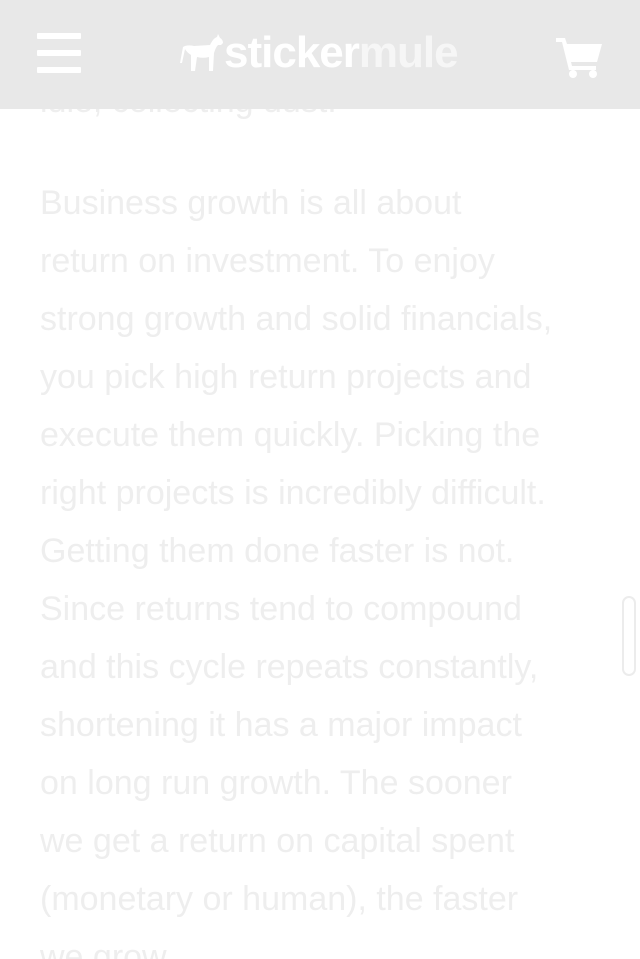 The height and width of the screenshot is (959, 640). I want to click on paragraph-line: on long run growth. The sooner, so click(276, 783).